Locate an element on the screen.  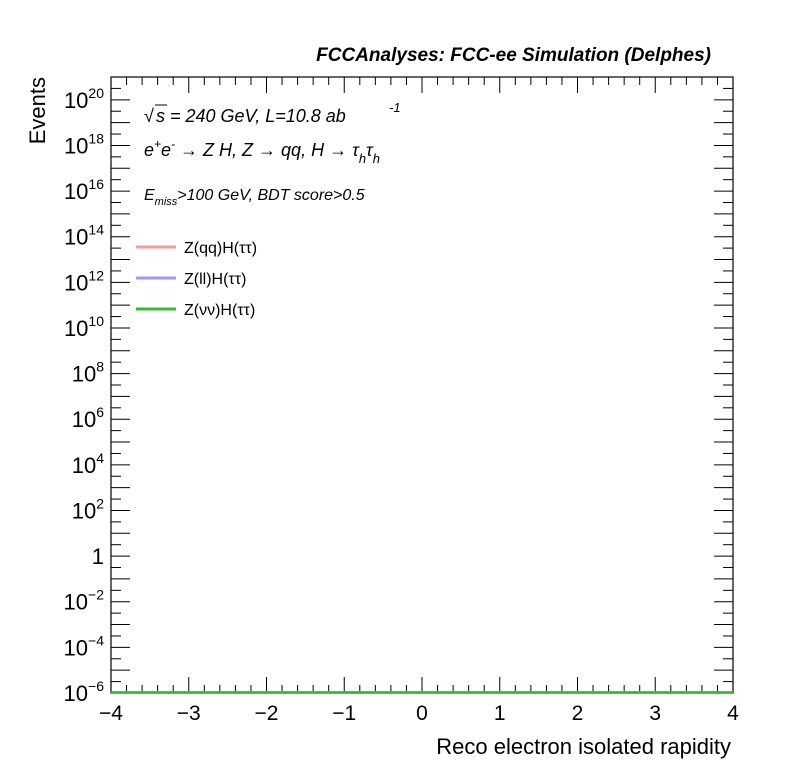
y-tick-label: 10⁸ is located at coordinates (88, 373).